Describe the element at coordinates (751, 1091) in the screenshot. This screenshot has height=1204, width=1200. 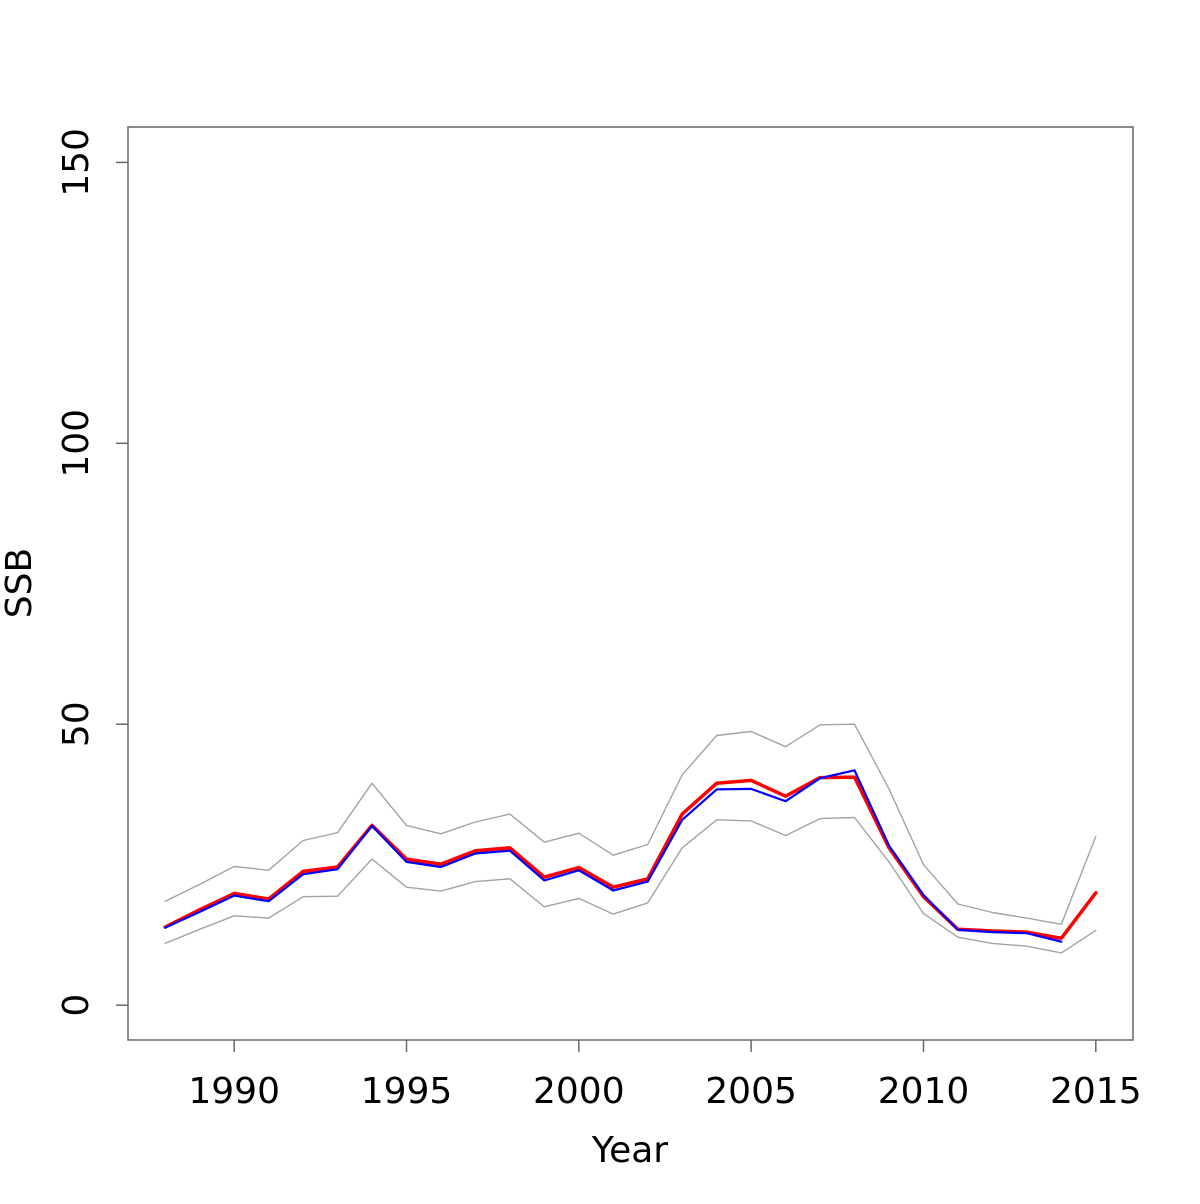
I see `x-tick-label: 2005` at that location.